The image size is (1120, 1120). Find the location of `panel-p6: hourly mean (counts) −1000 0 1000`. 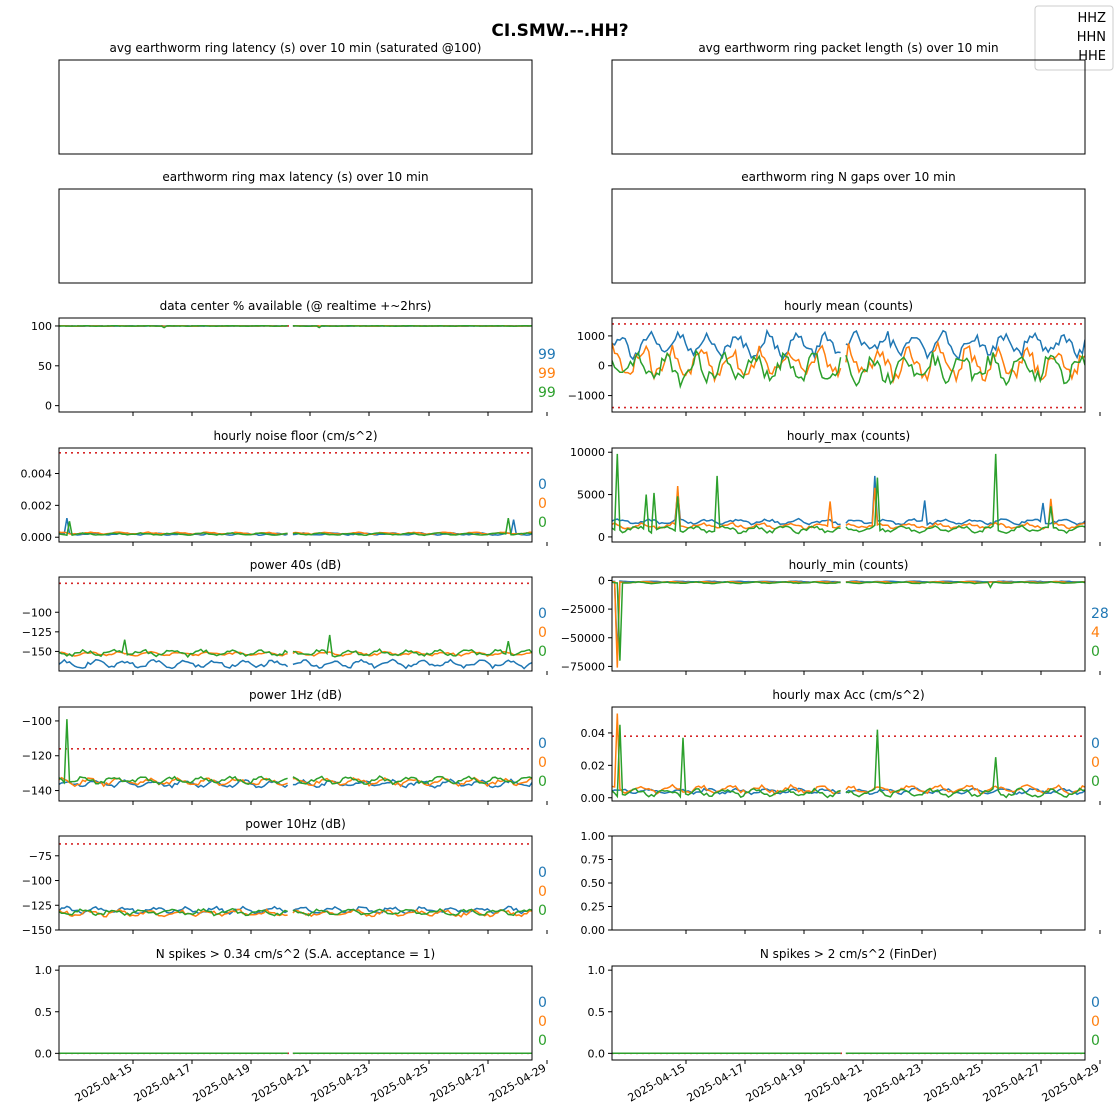

panel-p6: hourly mean (counts) −1000 0 1000 is located at coordinates (834, 357).